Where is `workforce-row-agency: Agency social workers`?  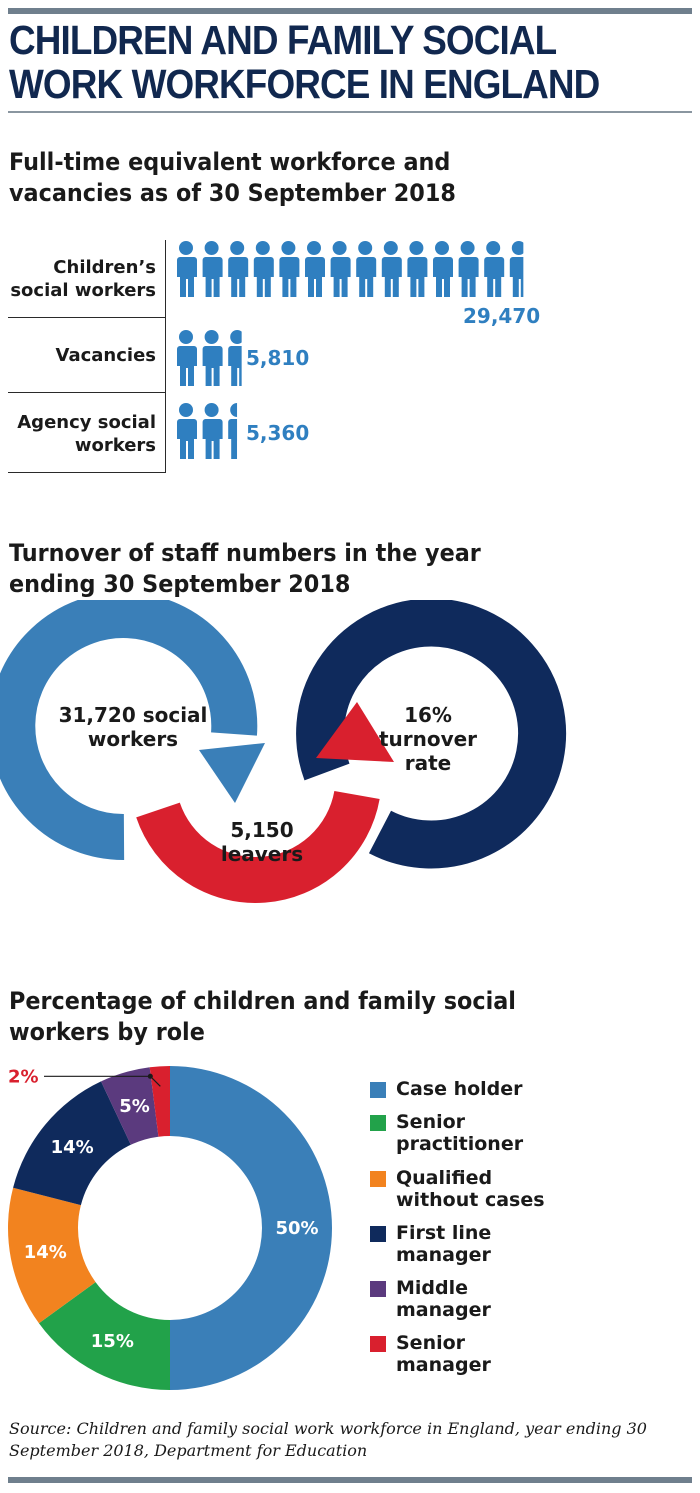 workforce-row-agency: Agency social workers is located at coordinates (87, 432).